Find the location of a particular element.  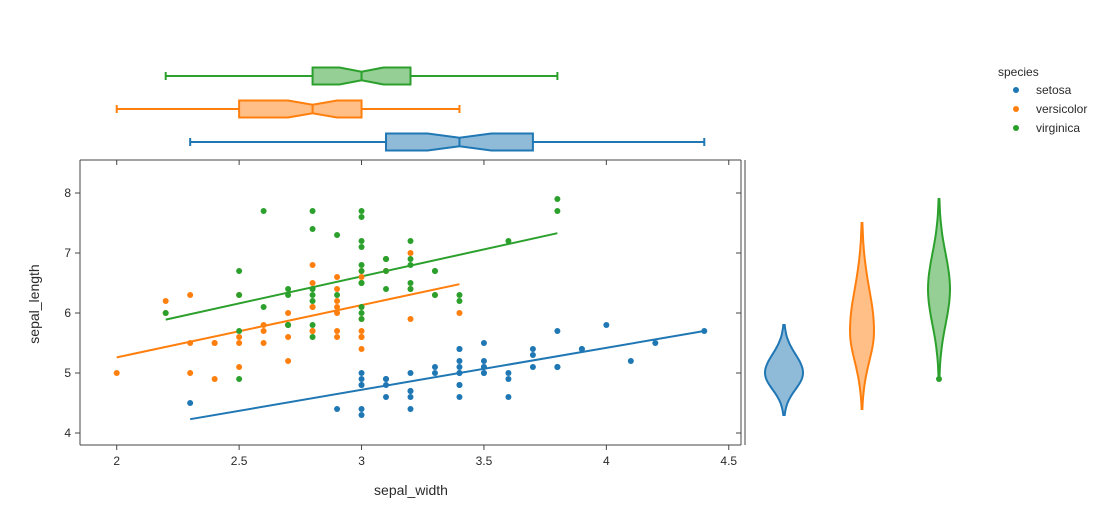

violin-virginica is located at coordinates (939, 289).